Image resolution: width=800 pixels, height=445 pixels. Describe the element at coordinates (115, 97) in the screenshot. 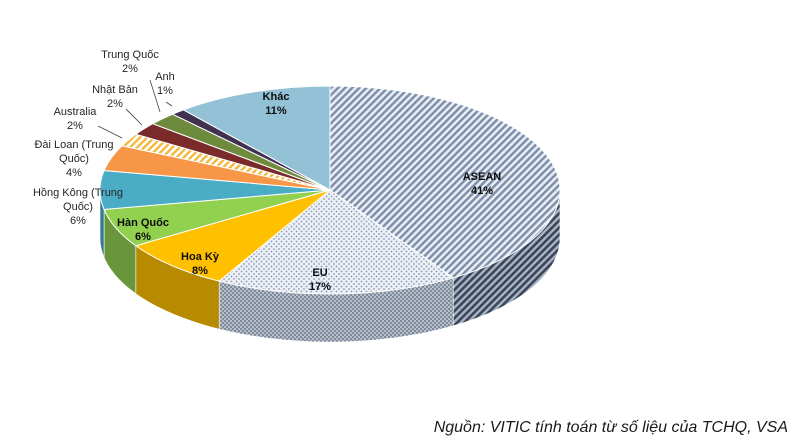

I see `slice-label-nhat-ban: Nhật Bản 2%` at that location.